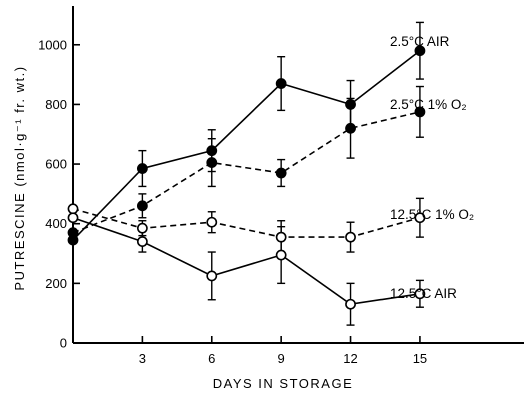 Image resolution: width=524 pixels, height=397 pixels. Describe the element at coordinates (420, 358) in the screenshot. I see `x-tick-label-15: 15` at that location.